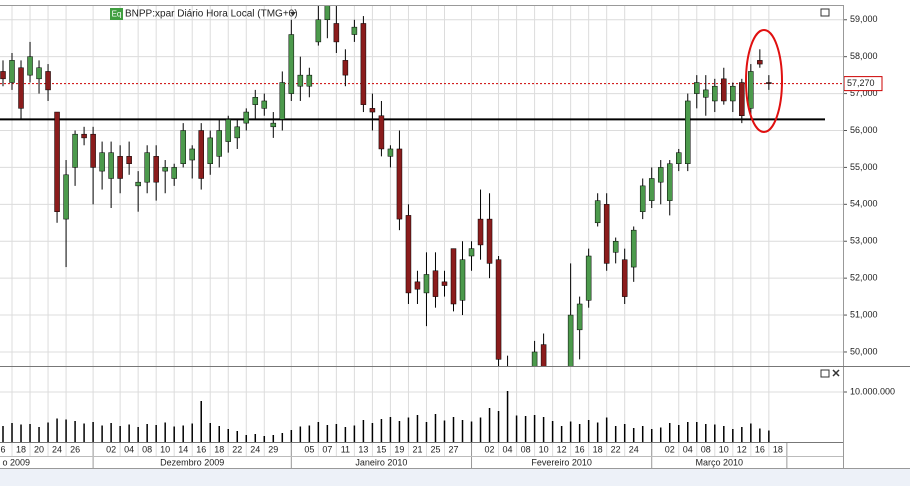 This screenshot has width=910, height=486. Describe the element at coordinates (363, 449) in the screenshot. I see `x-tick-label: 13` at that location.